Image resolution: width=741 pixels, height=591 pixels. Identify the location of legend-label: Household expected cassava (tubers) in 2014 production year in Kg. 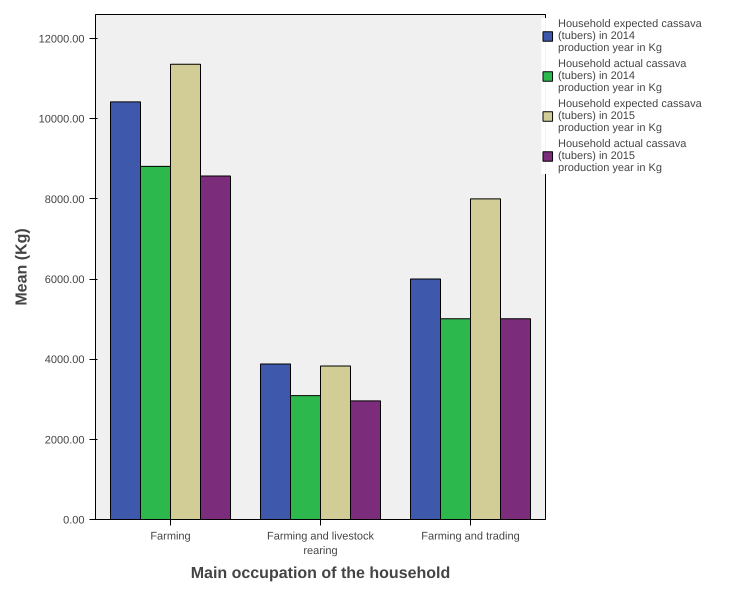
(630, 36).